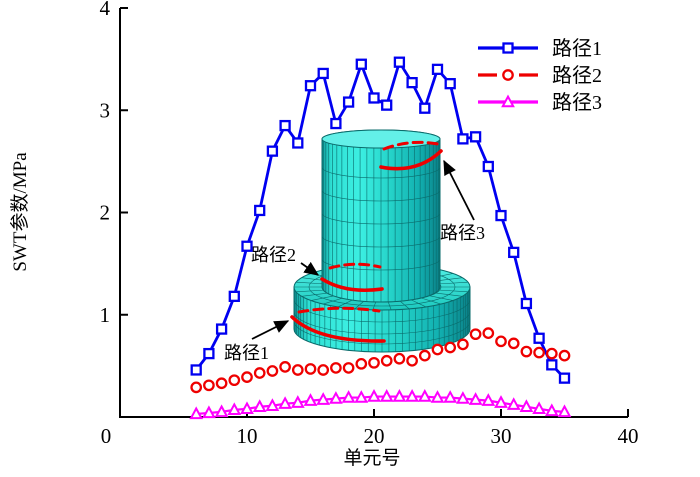 Image resolution: width=700 pixels, height=477 pixels. Describe the element at coordinates (381, 139) in the screenshot. I see `cylinder-top` at that location.